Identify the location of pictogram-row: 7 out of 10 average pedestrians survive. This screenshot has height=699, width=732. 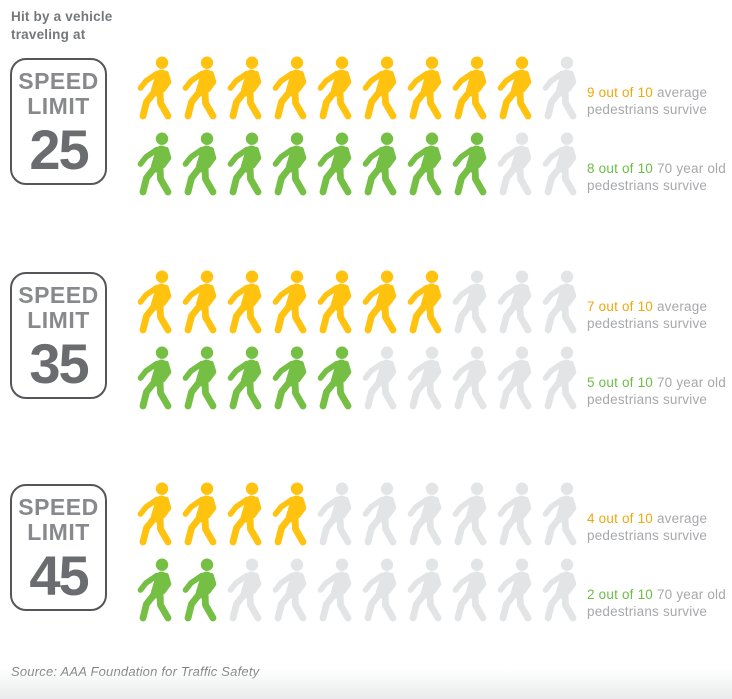
(432, 302).